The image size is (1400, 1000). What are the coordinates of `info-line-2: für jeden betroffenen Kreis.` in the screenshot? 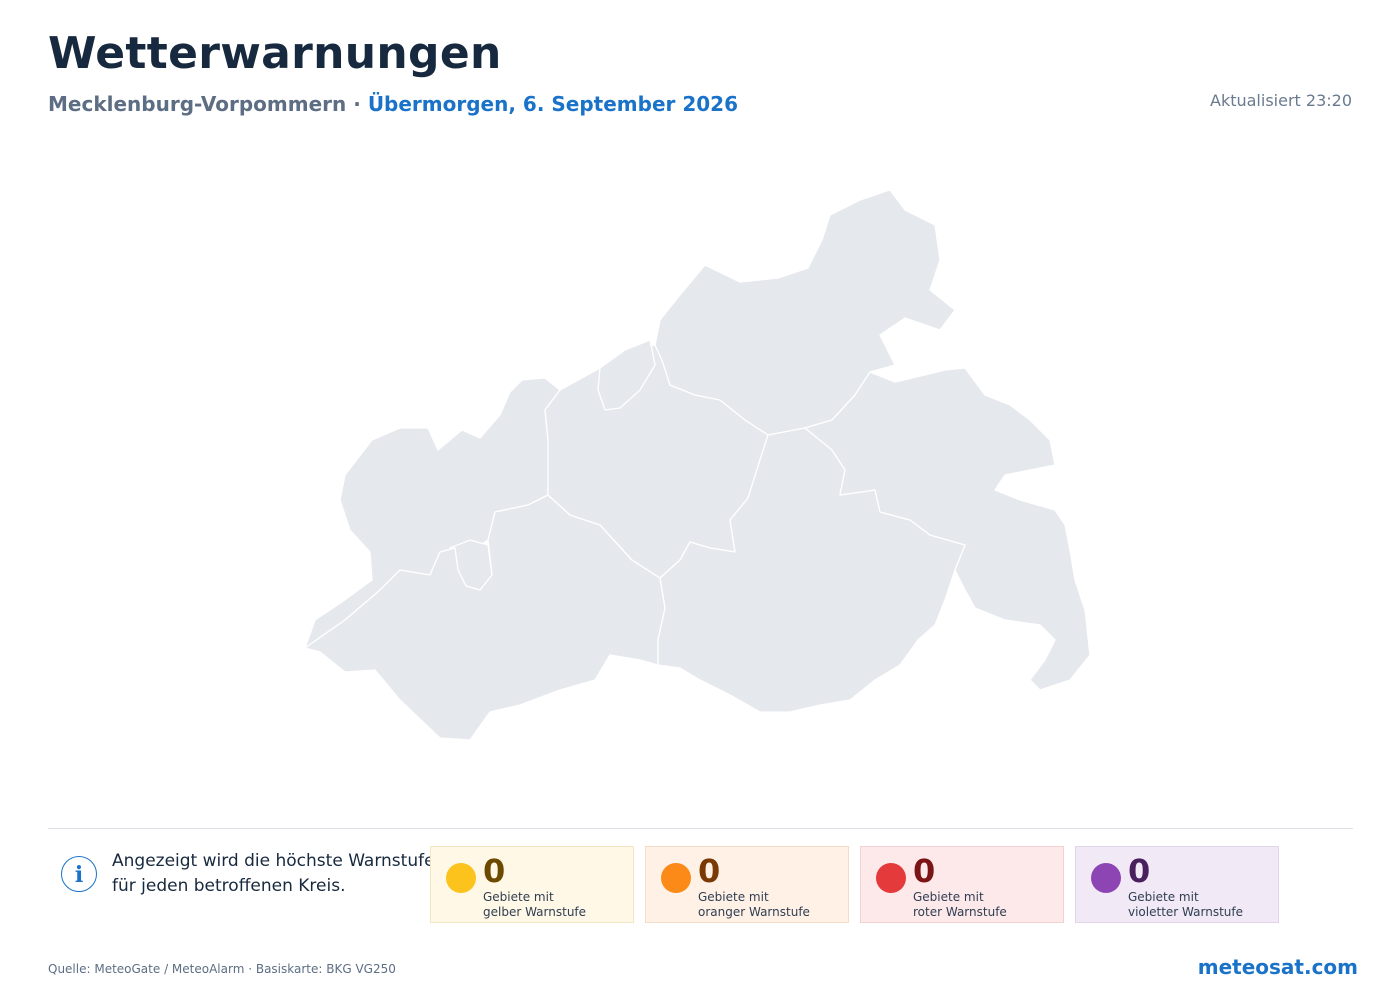 It's located at (229, 886).